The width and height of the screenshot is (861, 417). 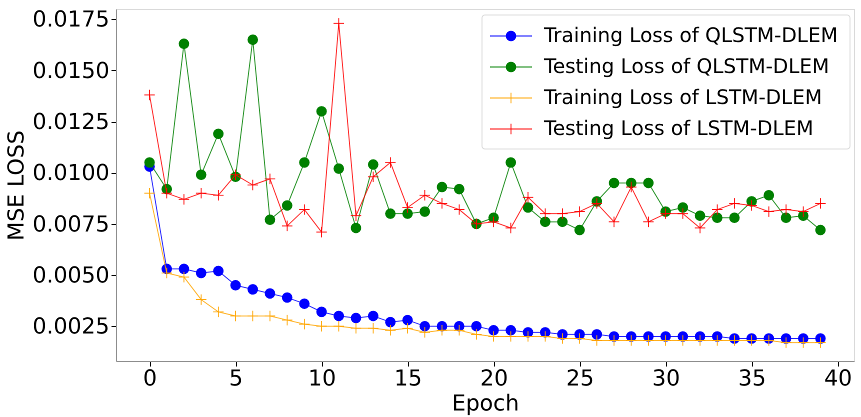 I want to click on y-tick-label: 0.0150, so click(x=71, y=71).